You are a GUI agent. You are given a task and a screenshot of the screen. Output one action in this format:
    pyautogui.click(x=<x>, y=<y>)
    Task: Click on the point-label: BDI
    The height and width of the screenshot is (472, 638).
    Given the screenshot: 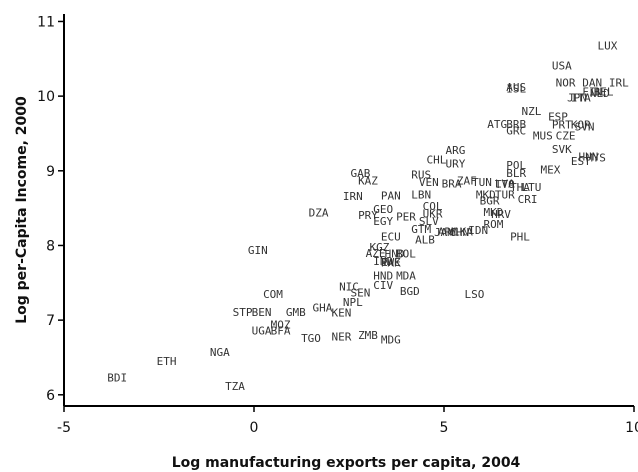 What is the action you would take?
    pyautogui.click(x=117, y=378)
    